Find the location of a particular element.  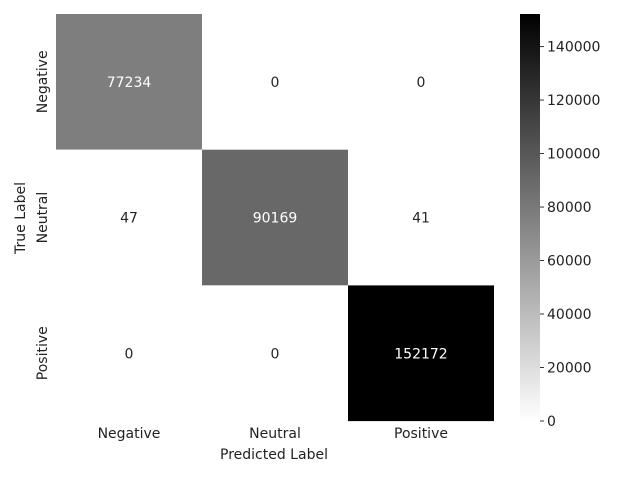

colorbar-tick-label: 40000 is located at coordinates (569, 315).